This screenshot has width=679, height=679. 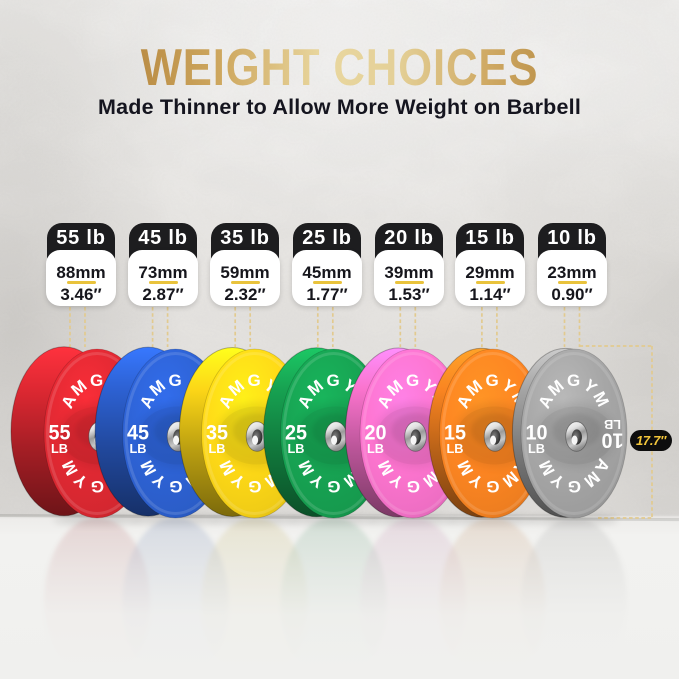 I want to click on svg-text: 35, so click(x=217, y=433).